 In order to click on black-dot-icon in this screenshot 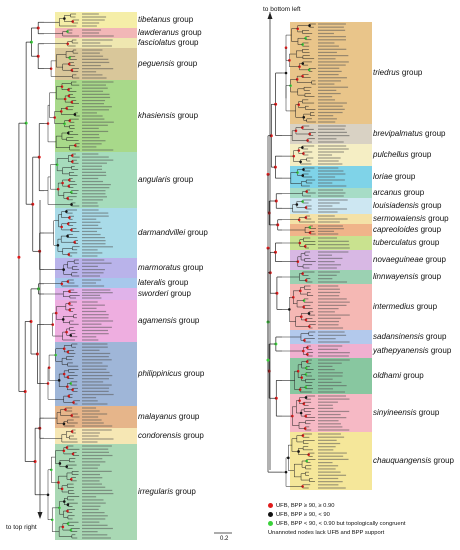, I will do `click(270, 514)`.